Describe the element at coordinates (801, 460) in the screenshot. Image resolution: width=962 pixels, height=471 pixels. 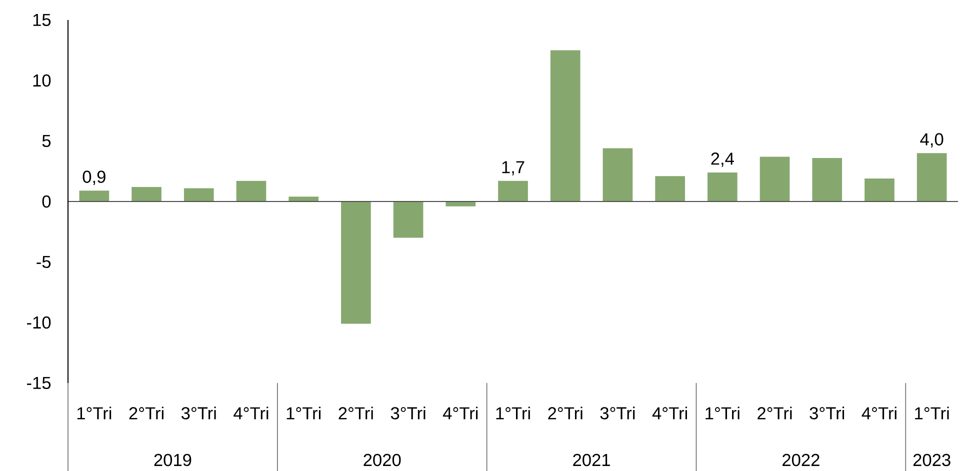
I see `text: 2022` at that location.